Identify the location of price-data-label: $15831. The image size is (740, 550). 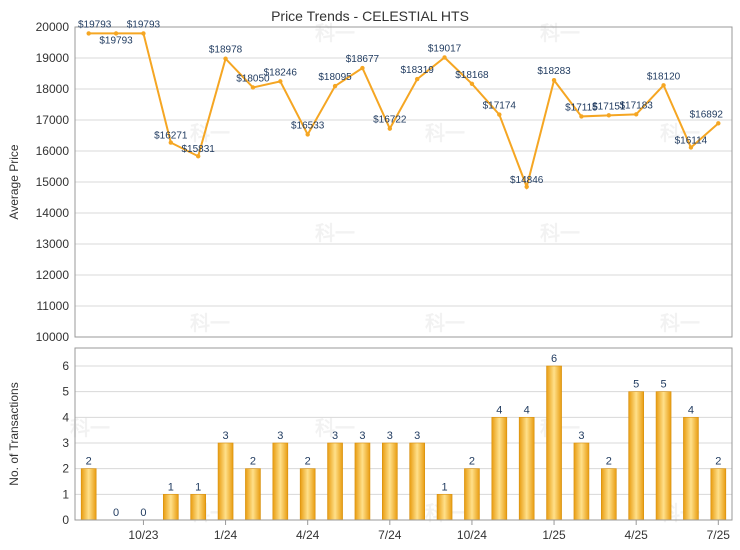
(199, 149).